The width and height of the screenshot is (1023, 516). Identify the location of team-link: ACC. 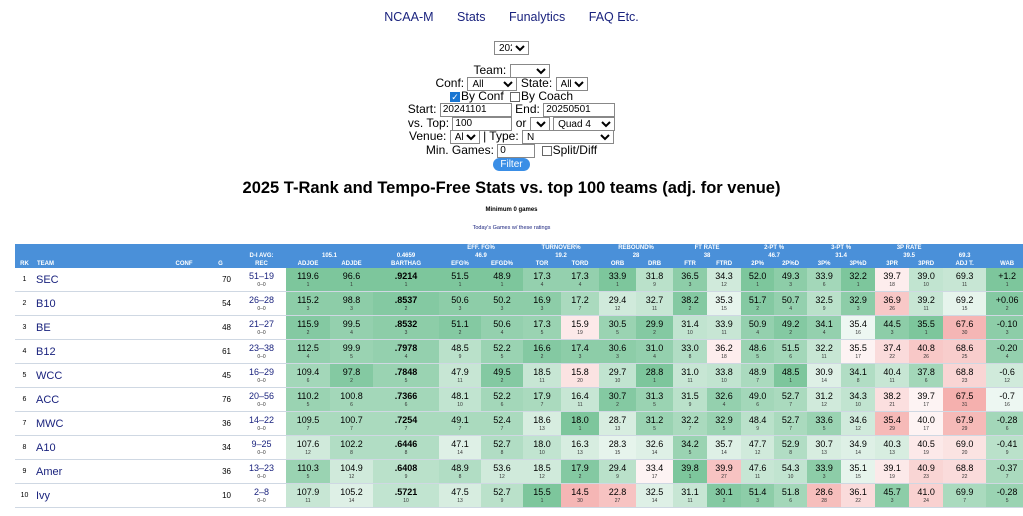
(48, 399).